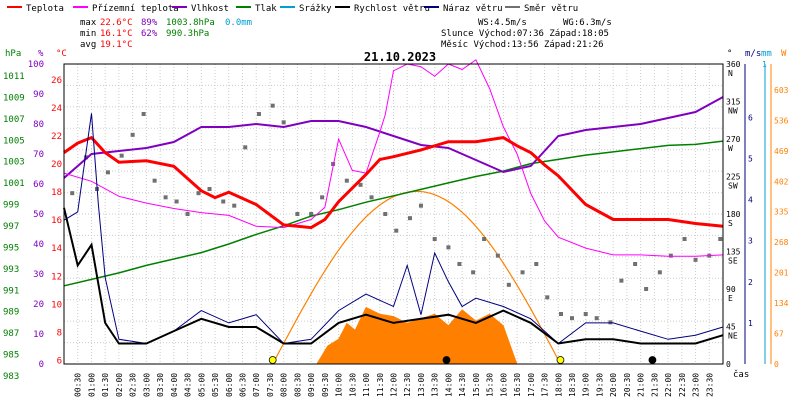 The height and width of the screenshot is (400, 800). I want to click on dir-tick-compass: NE, so click(733, 336).